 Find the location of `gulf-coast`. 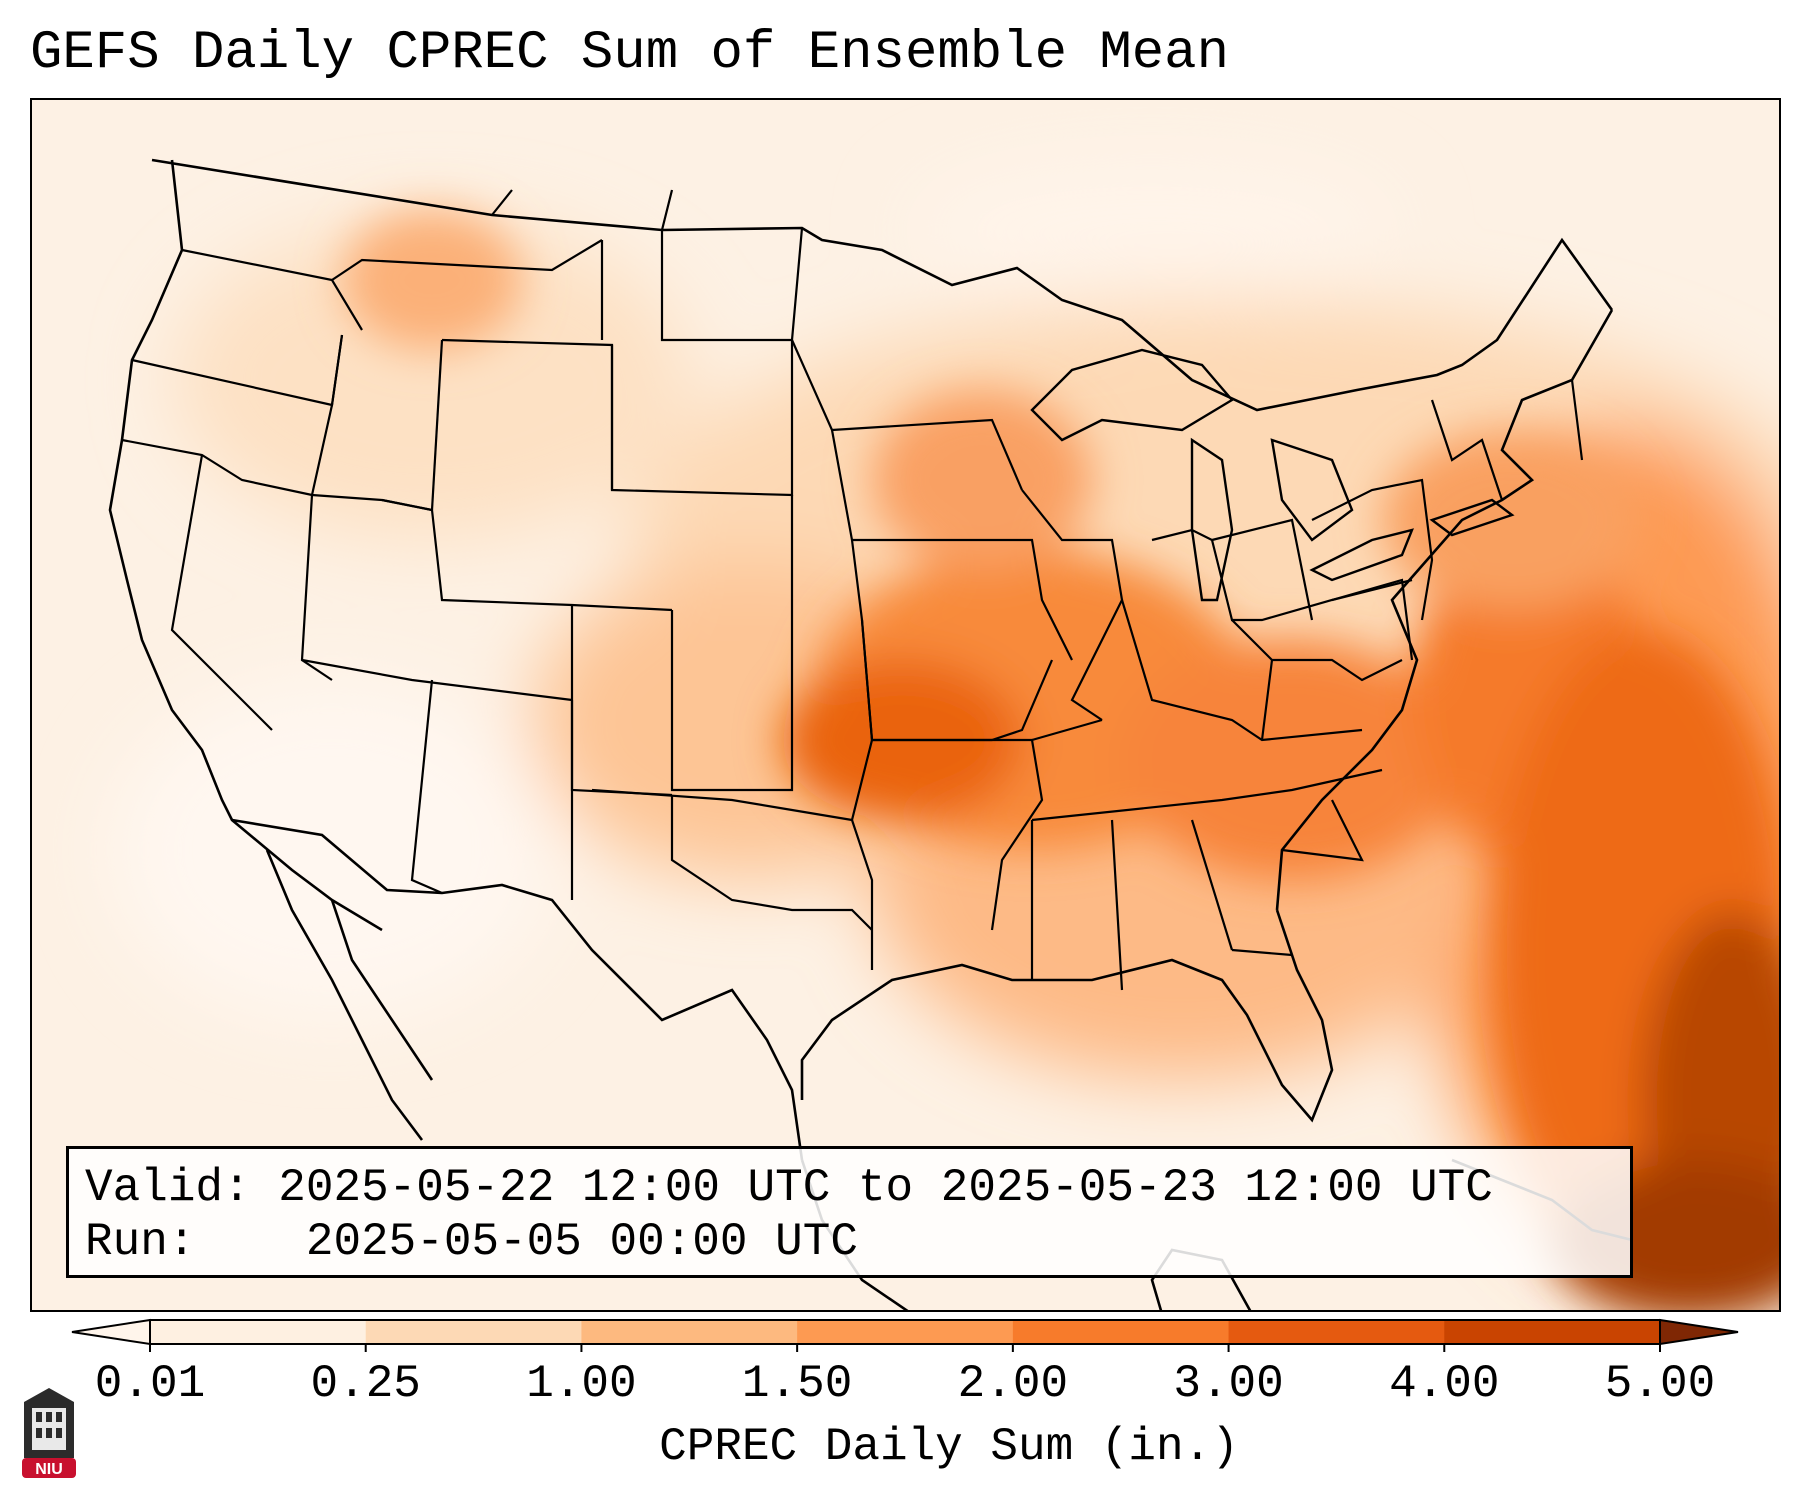

gulf-coast is located at coordinates (1067, 1016).